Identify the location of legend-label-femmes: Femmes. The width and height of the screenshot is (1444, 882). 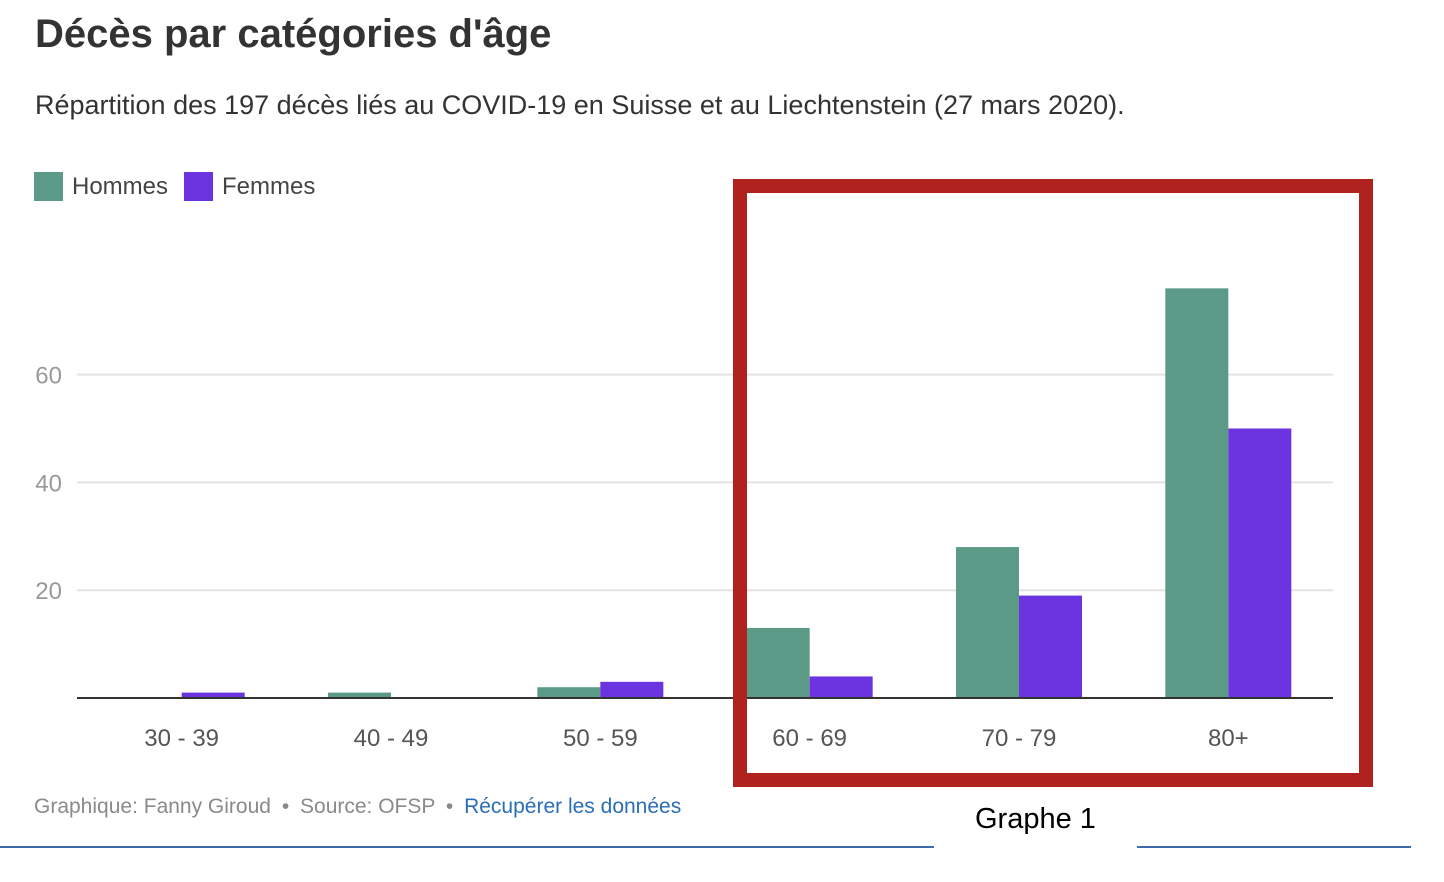
(269, 186).